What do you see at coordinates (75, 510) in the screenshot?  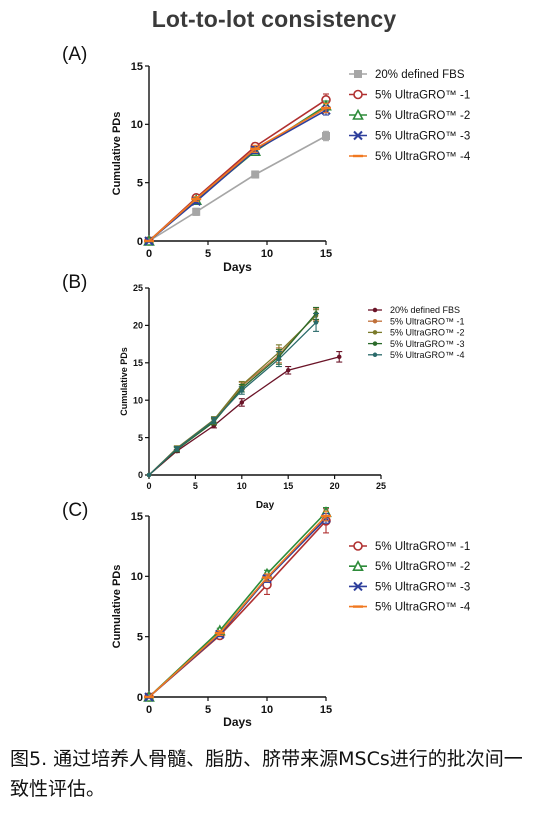 I see `panel-c-label: (C)` at bounding box center [75, 510].